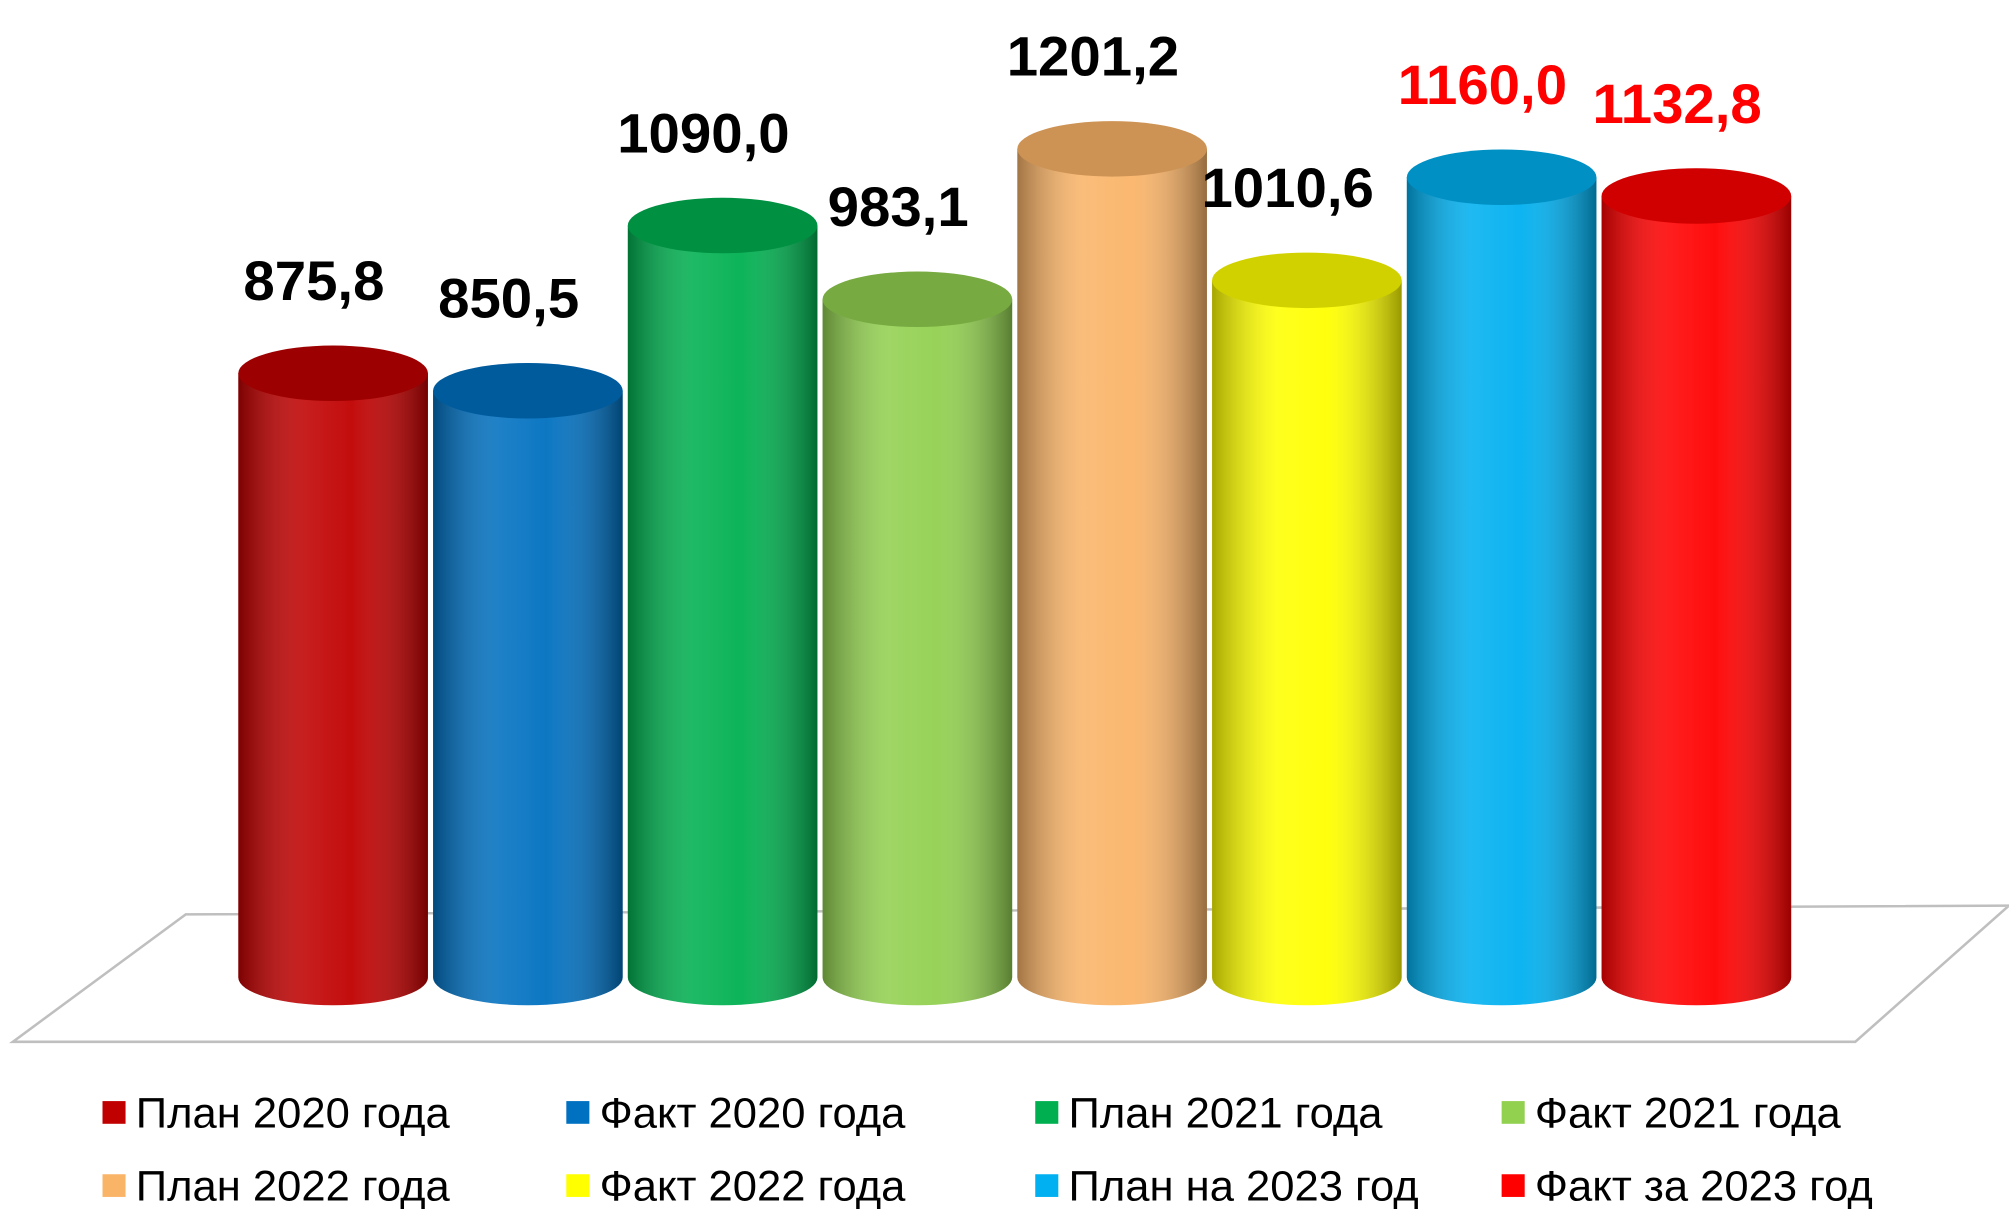 This screenshot has height=1231, width=2009. I want to click on value-label: 1201,2, so click(1093, 56).